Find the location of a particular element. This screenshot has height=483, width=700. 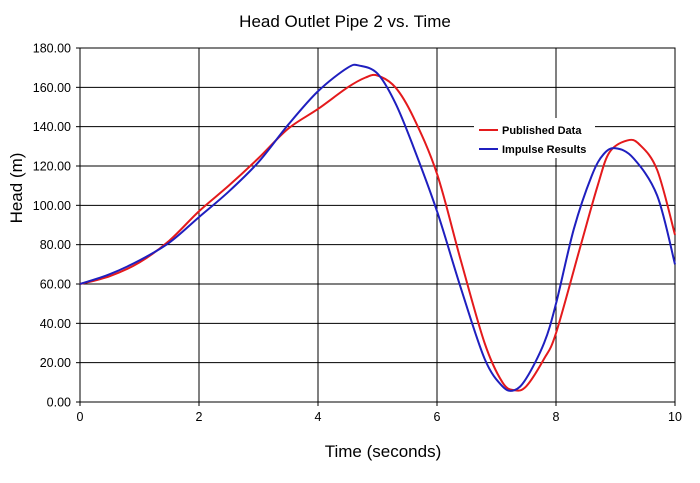

x-tick-label: 6 is located at coordinates (437, 417).